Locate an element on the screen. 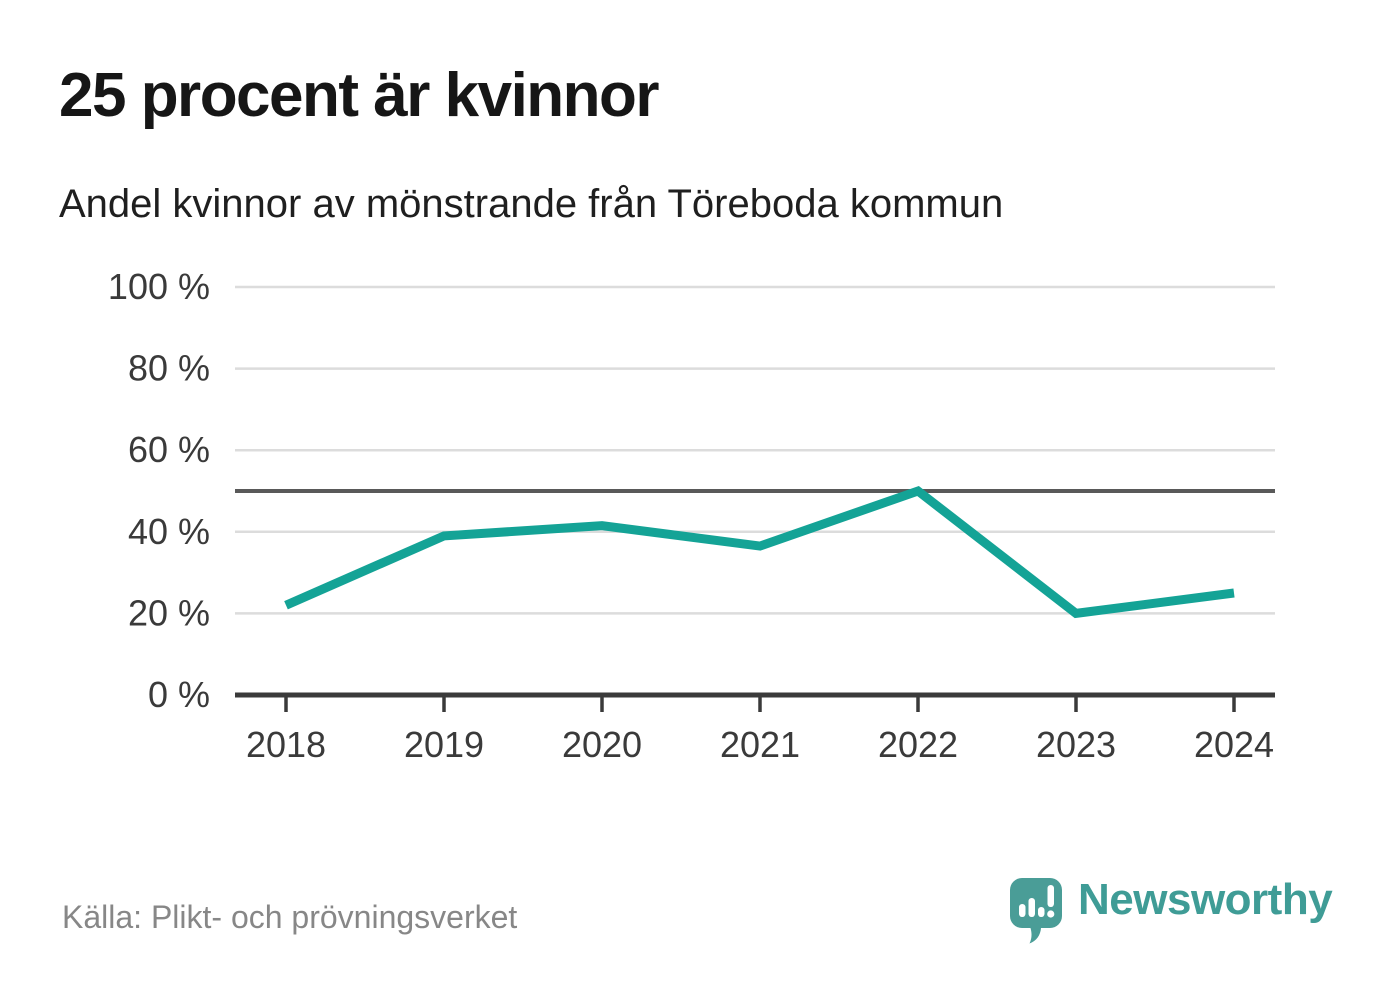 Image resolution: width=1382 pixels, height=999 pixels. y-tick-label: 60 % is located at coordinates (169, 449).